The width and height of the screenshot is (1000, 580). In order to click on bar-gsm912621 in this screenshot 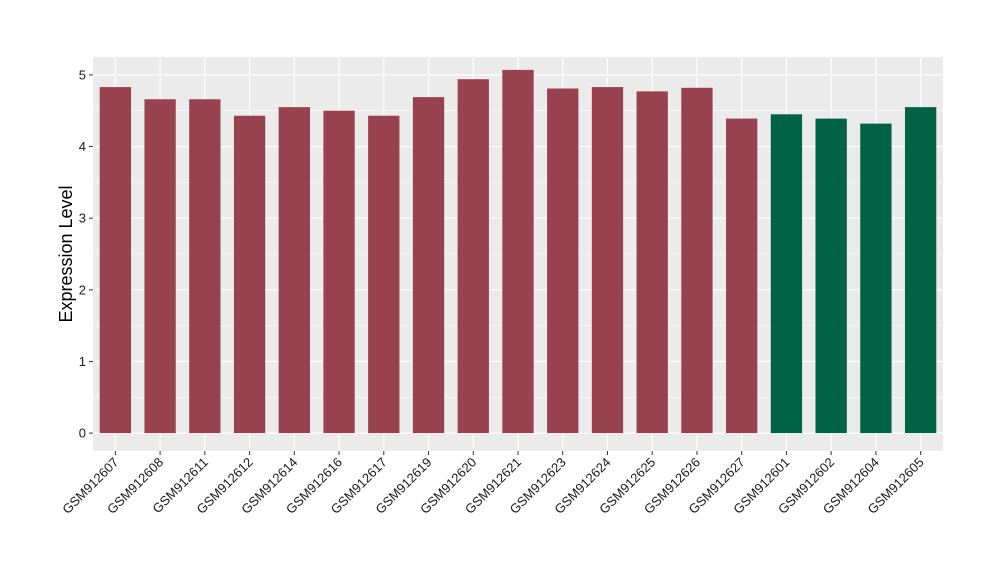, I will do `click(518, 251)`.